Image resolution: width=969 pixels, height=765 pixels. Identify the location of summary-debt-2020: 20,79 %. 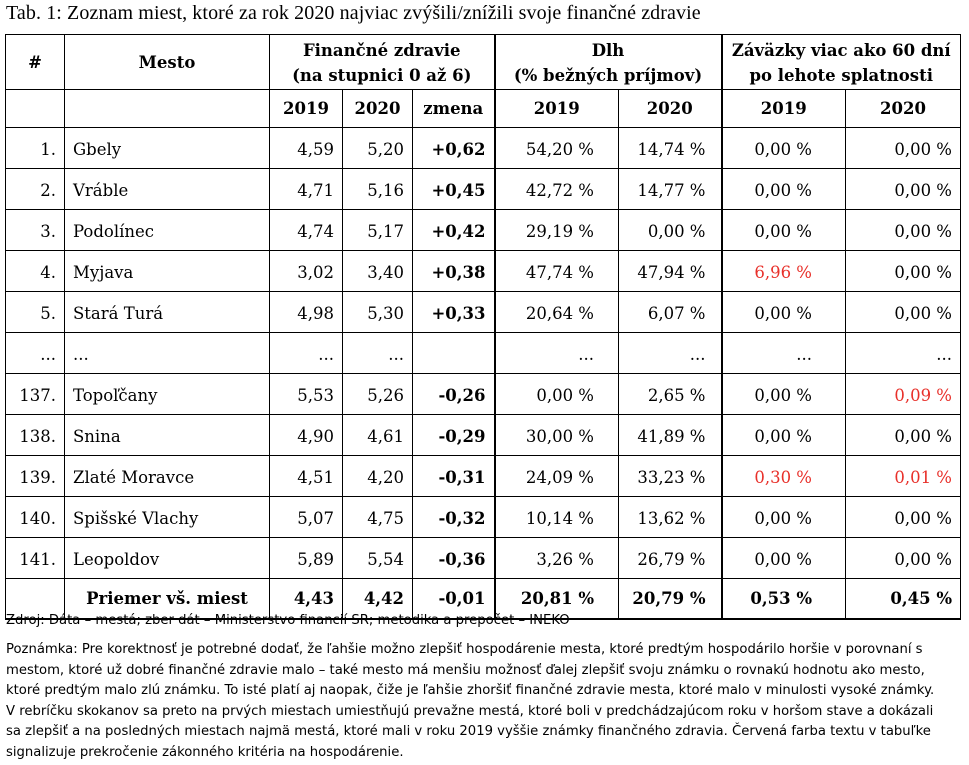
(670, 599).